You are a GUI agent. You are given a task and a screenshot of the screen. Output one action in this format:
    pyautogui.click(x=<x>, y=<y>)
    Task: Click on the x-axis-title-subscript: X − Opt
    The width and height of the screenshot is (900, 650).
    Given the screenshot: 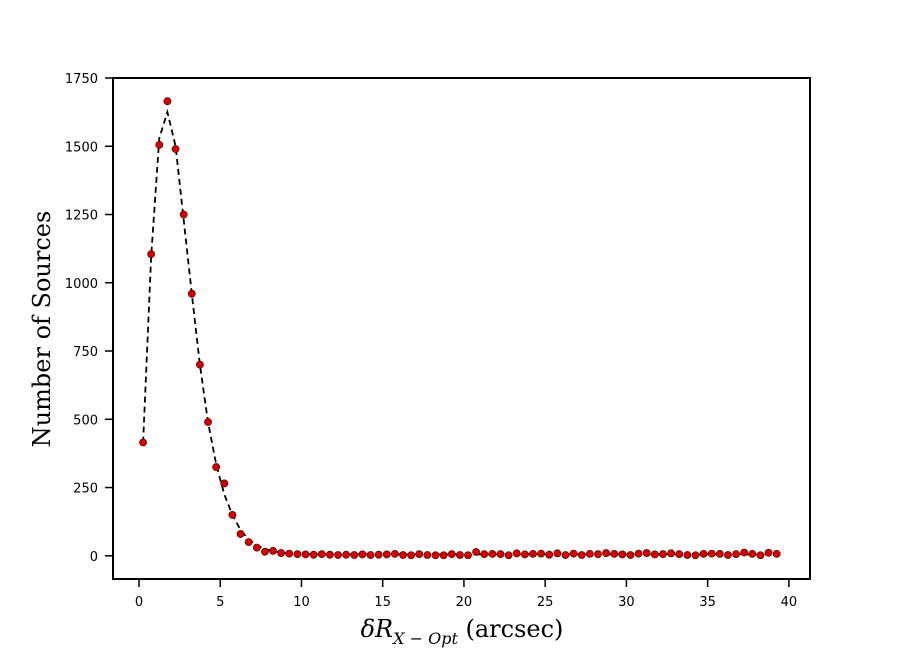 What is the action you would take?
    pyautogui.click(x=424, y=638)
    